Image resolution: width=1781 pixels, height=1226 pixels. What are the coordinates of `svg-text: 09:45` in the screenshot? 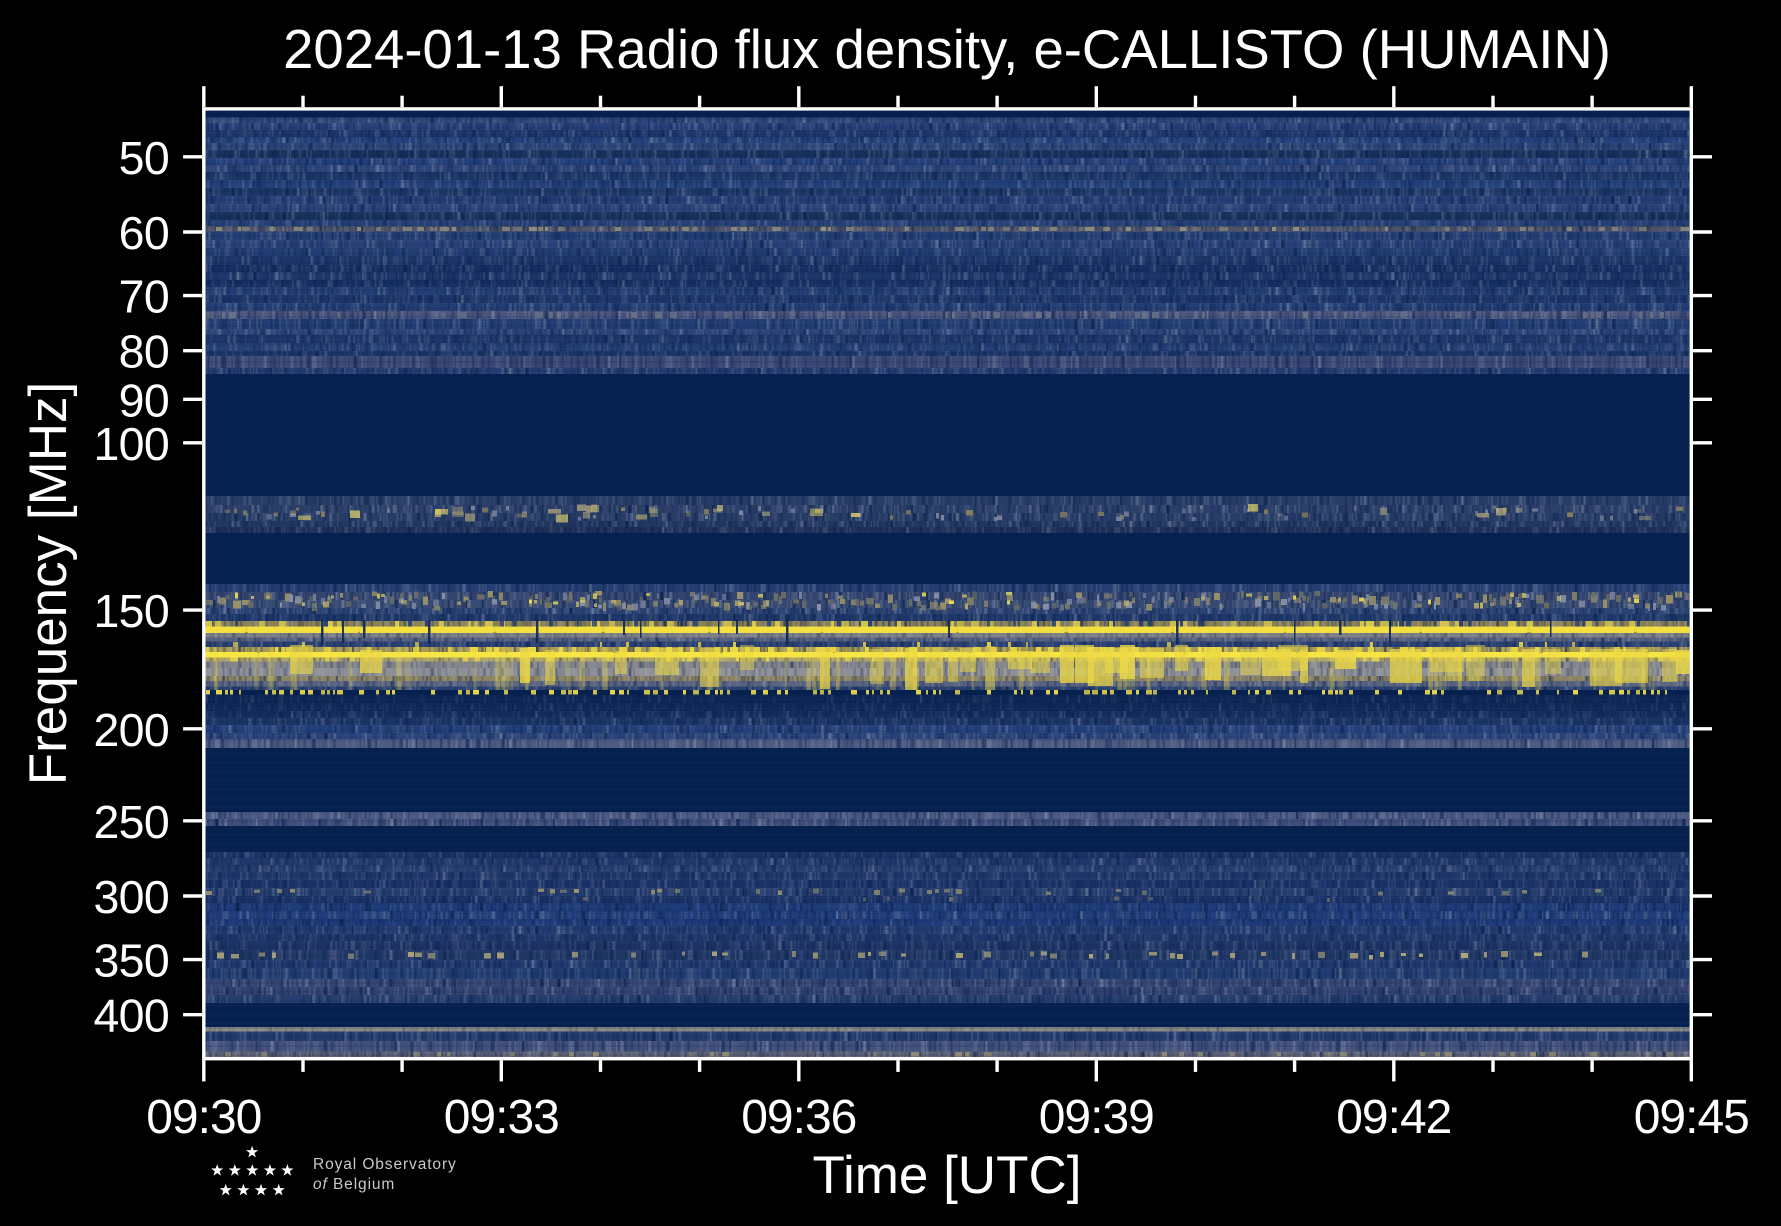 It's located at (1691, 1117).